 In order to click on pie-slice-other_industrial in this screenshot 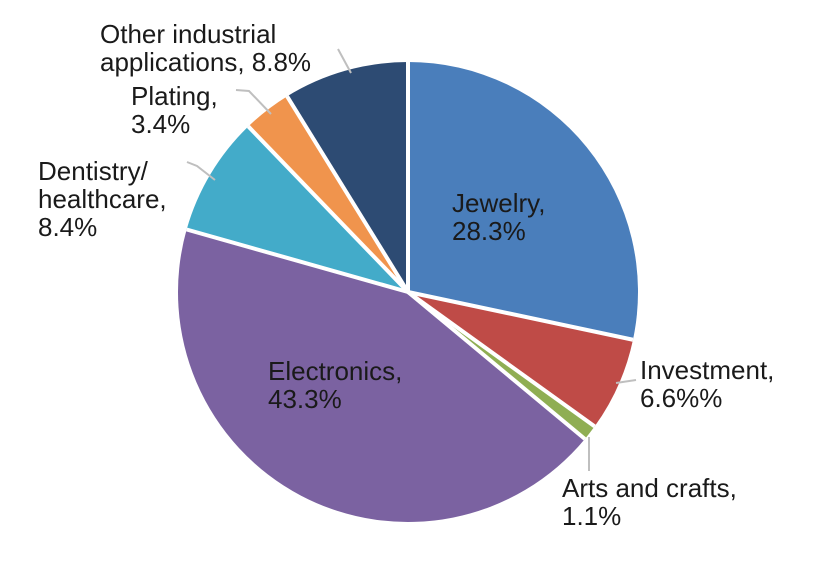, I will do `click(347, 177)`.